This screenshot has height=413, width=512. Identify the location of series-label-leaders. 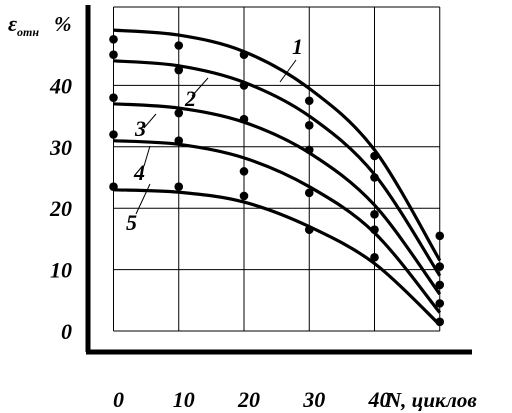
(216, 137).